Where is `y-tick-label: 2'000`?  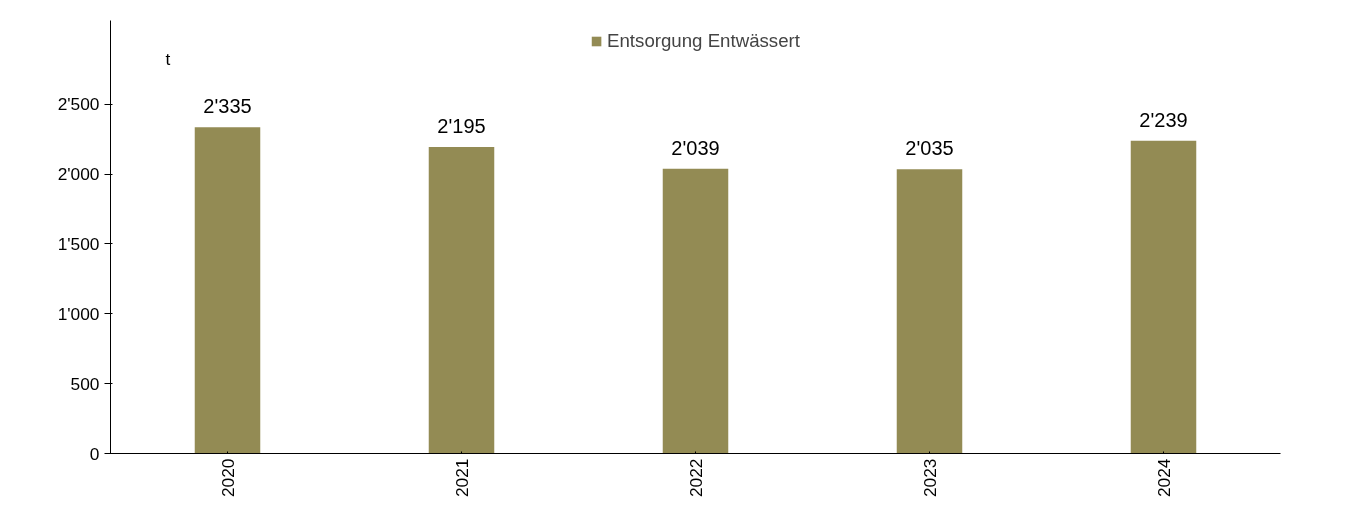
y-tick-label: 2'000 is located at coordinates (78, 174).